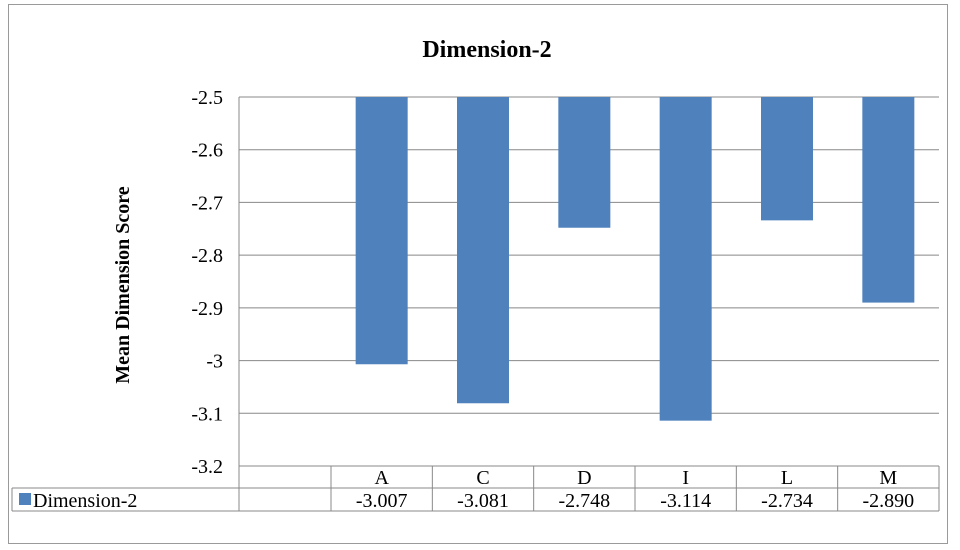 The image size is (960, 550). What do you see at coordinates (207, 203) in the screenshot?
I see `y-tick-label: -2.7` at bounding box center [207, 203].